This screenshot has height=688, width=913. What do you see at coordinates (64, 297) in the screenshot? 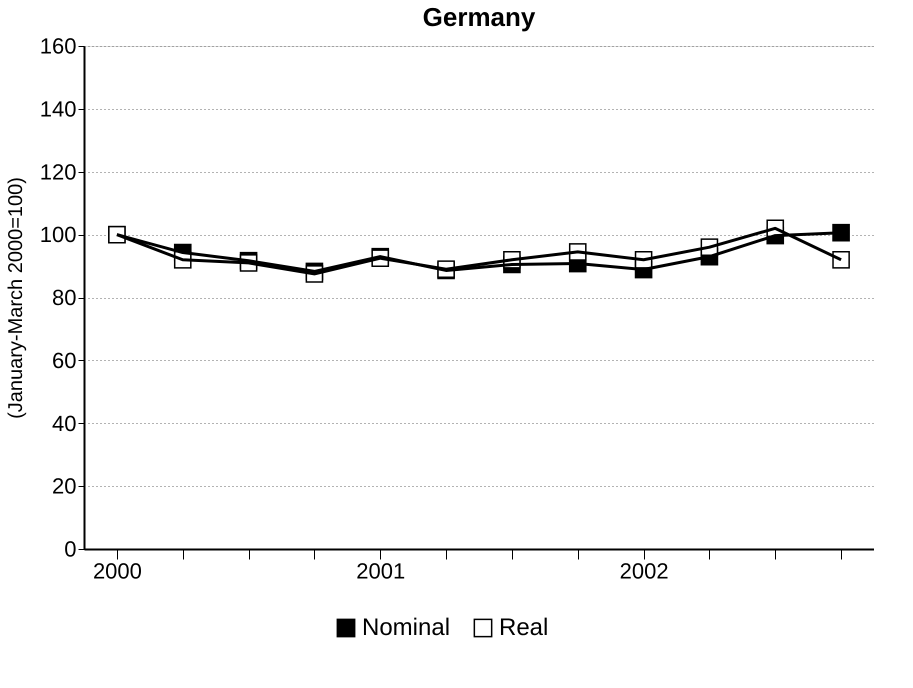
I see `y-tick-label: 80` at bounding box center [64, 297].